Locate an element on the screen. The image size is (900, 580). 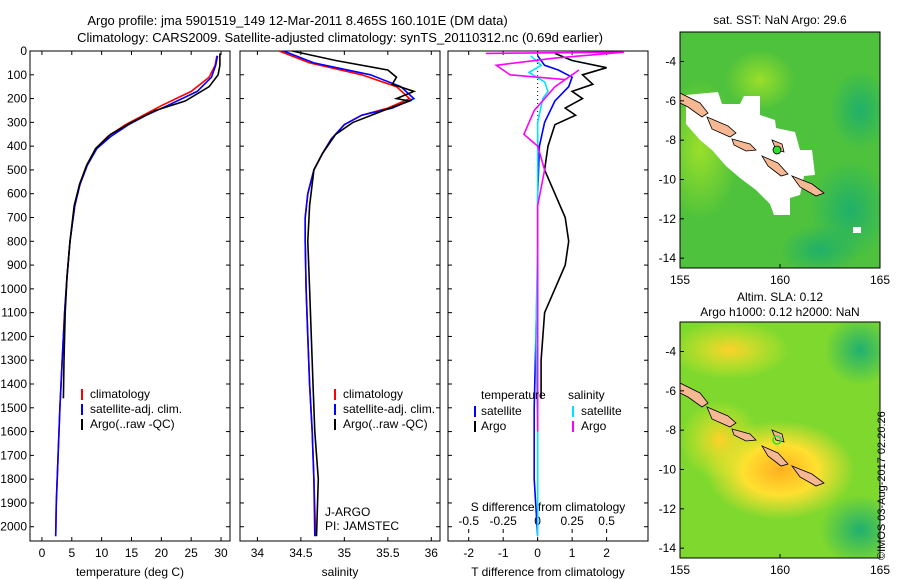
sla-argo-marker is located at coordinates (777, 440).